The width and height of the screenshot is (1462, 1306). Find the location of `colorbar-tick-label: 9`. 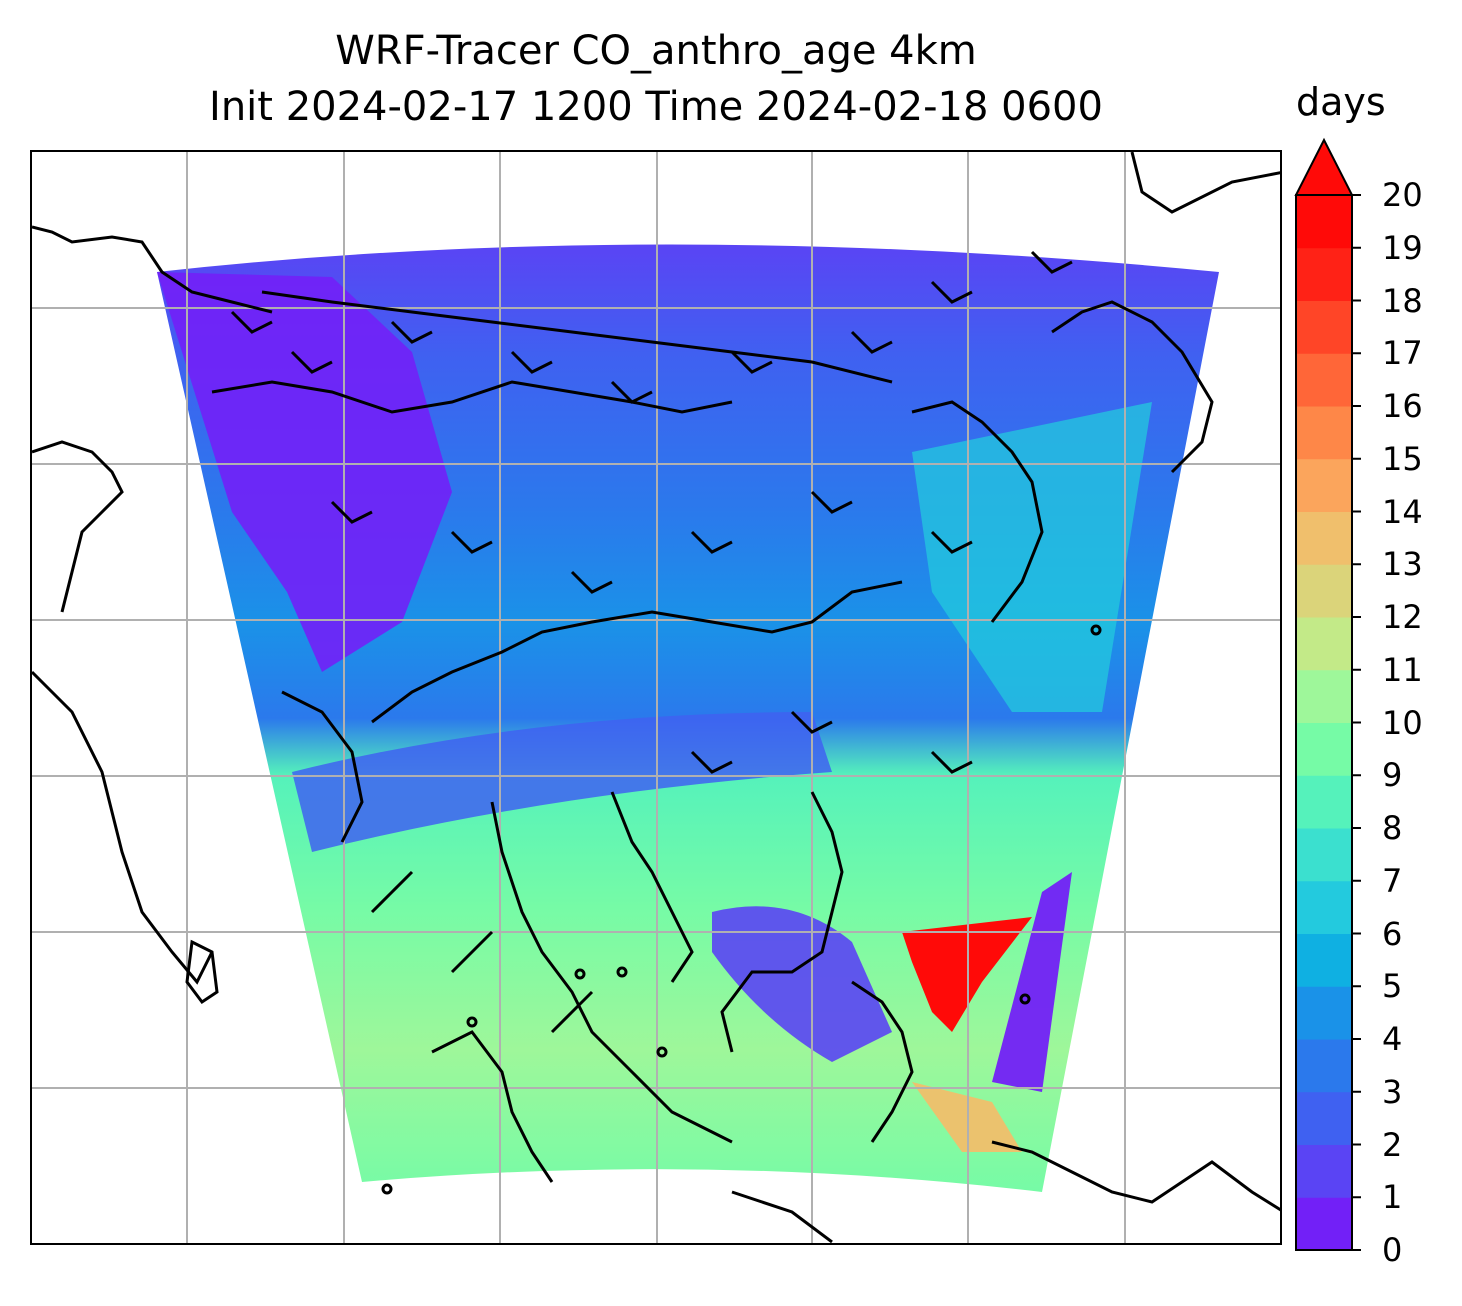

colorbar-tick-label: 9 is located at coordinates (1392, 775).